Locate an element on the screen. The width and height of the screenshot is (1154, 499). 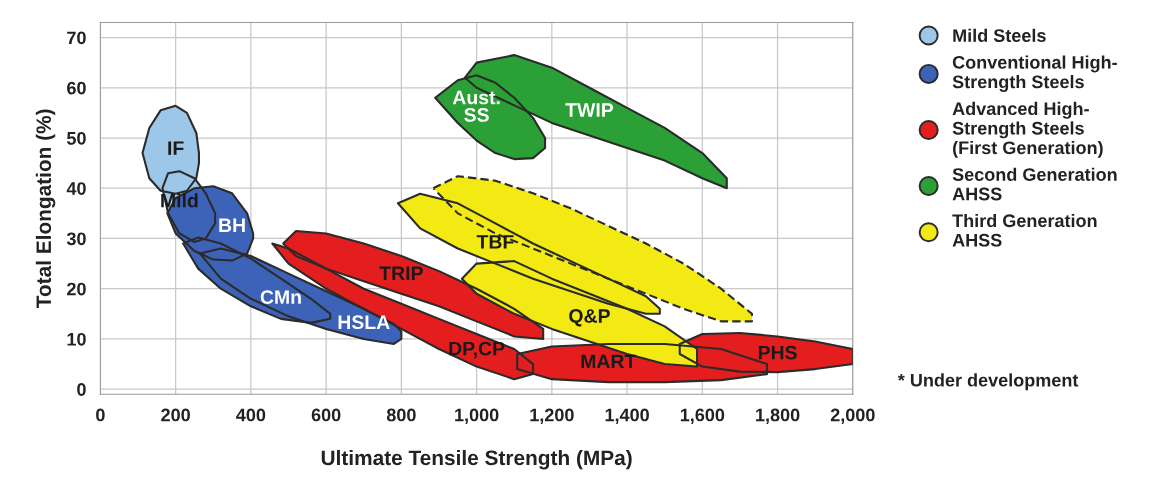
y-tick-label: 70 is located at coordinates (76, 38).